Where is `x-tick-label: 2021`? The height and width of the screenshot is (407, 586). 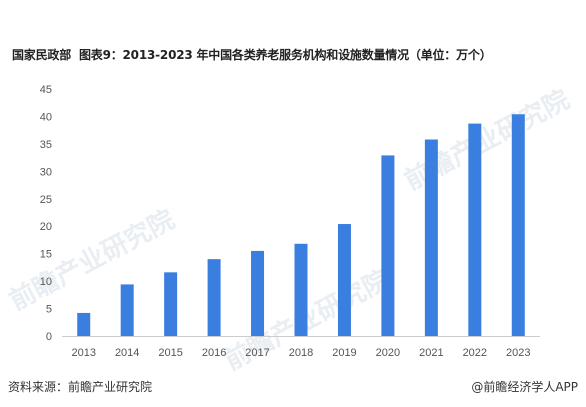 x-tick-label: 2021 is located at coordinates (431, 353).